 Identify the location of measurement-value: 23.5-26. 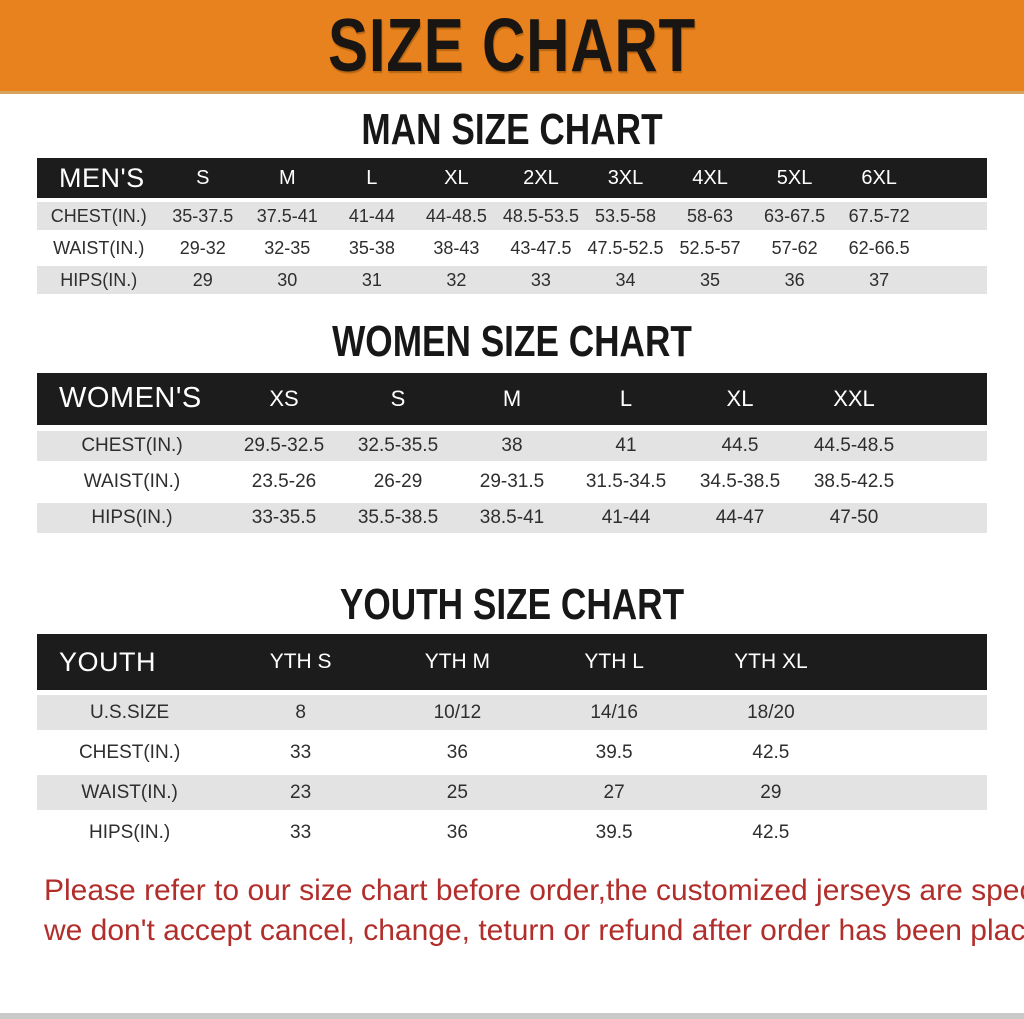
(284, 481).